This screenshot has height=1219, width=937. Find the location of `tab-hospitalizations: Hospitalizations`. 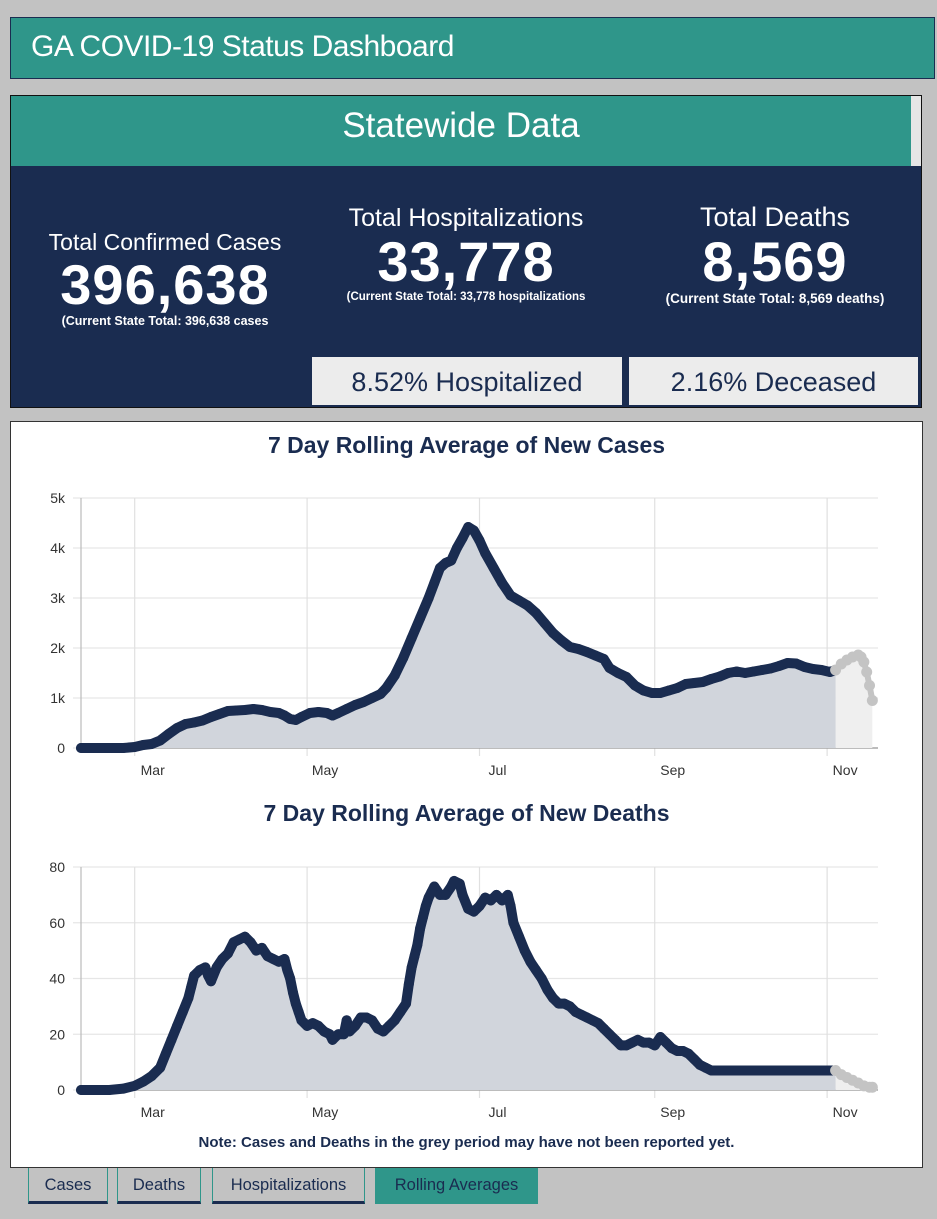

tab-hospitalizations: Hospitalizations is located at coordinates (288, 1186).